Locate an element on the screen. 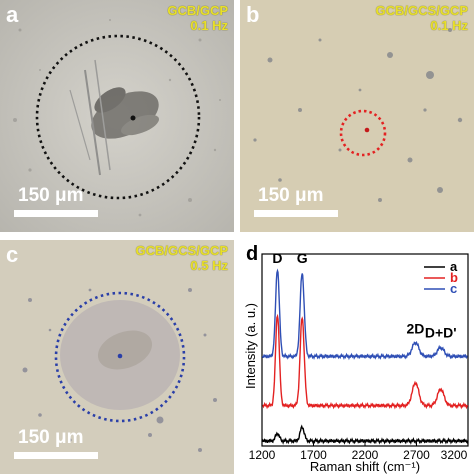  x-tick-label: 1200 is located at coordinates (262, 455).